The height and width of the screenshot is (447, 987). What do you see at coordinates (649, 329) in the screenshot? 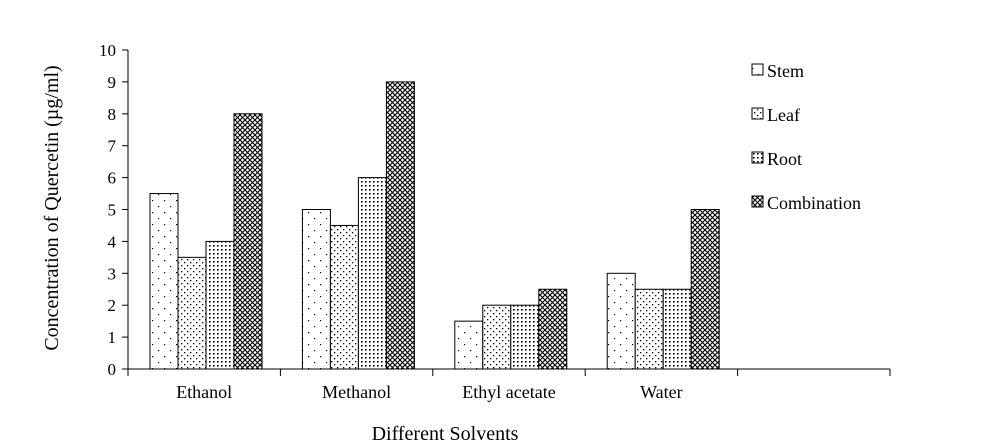
I see `bar-leaf-water` at bounding box center [649, 329].